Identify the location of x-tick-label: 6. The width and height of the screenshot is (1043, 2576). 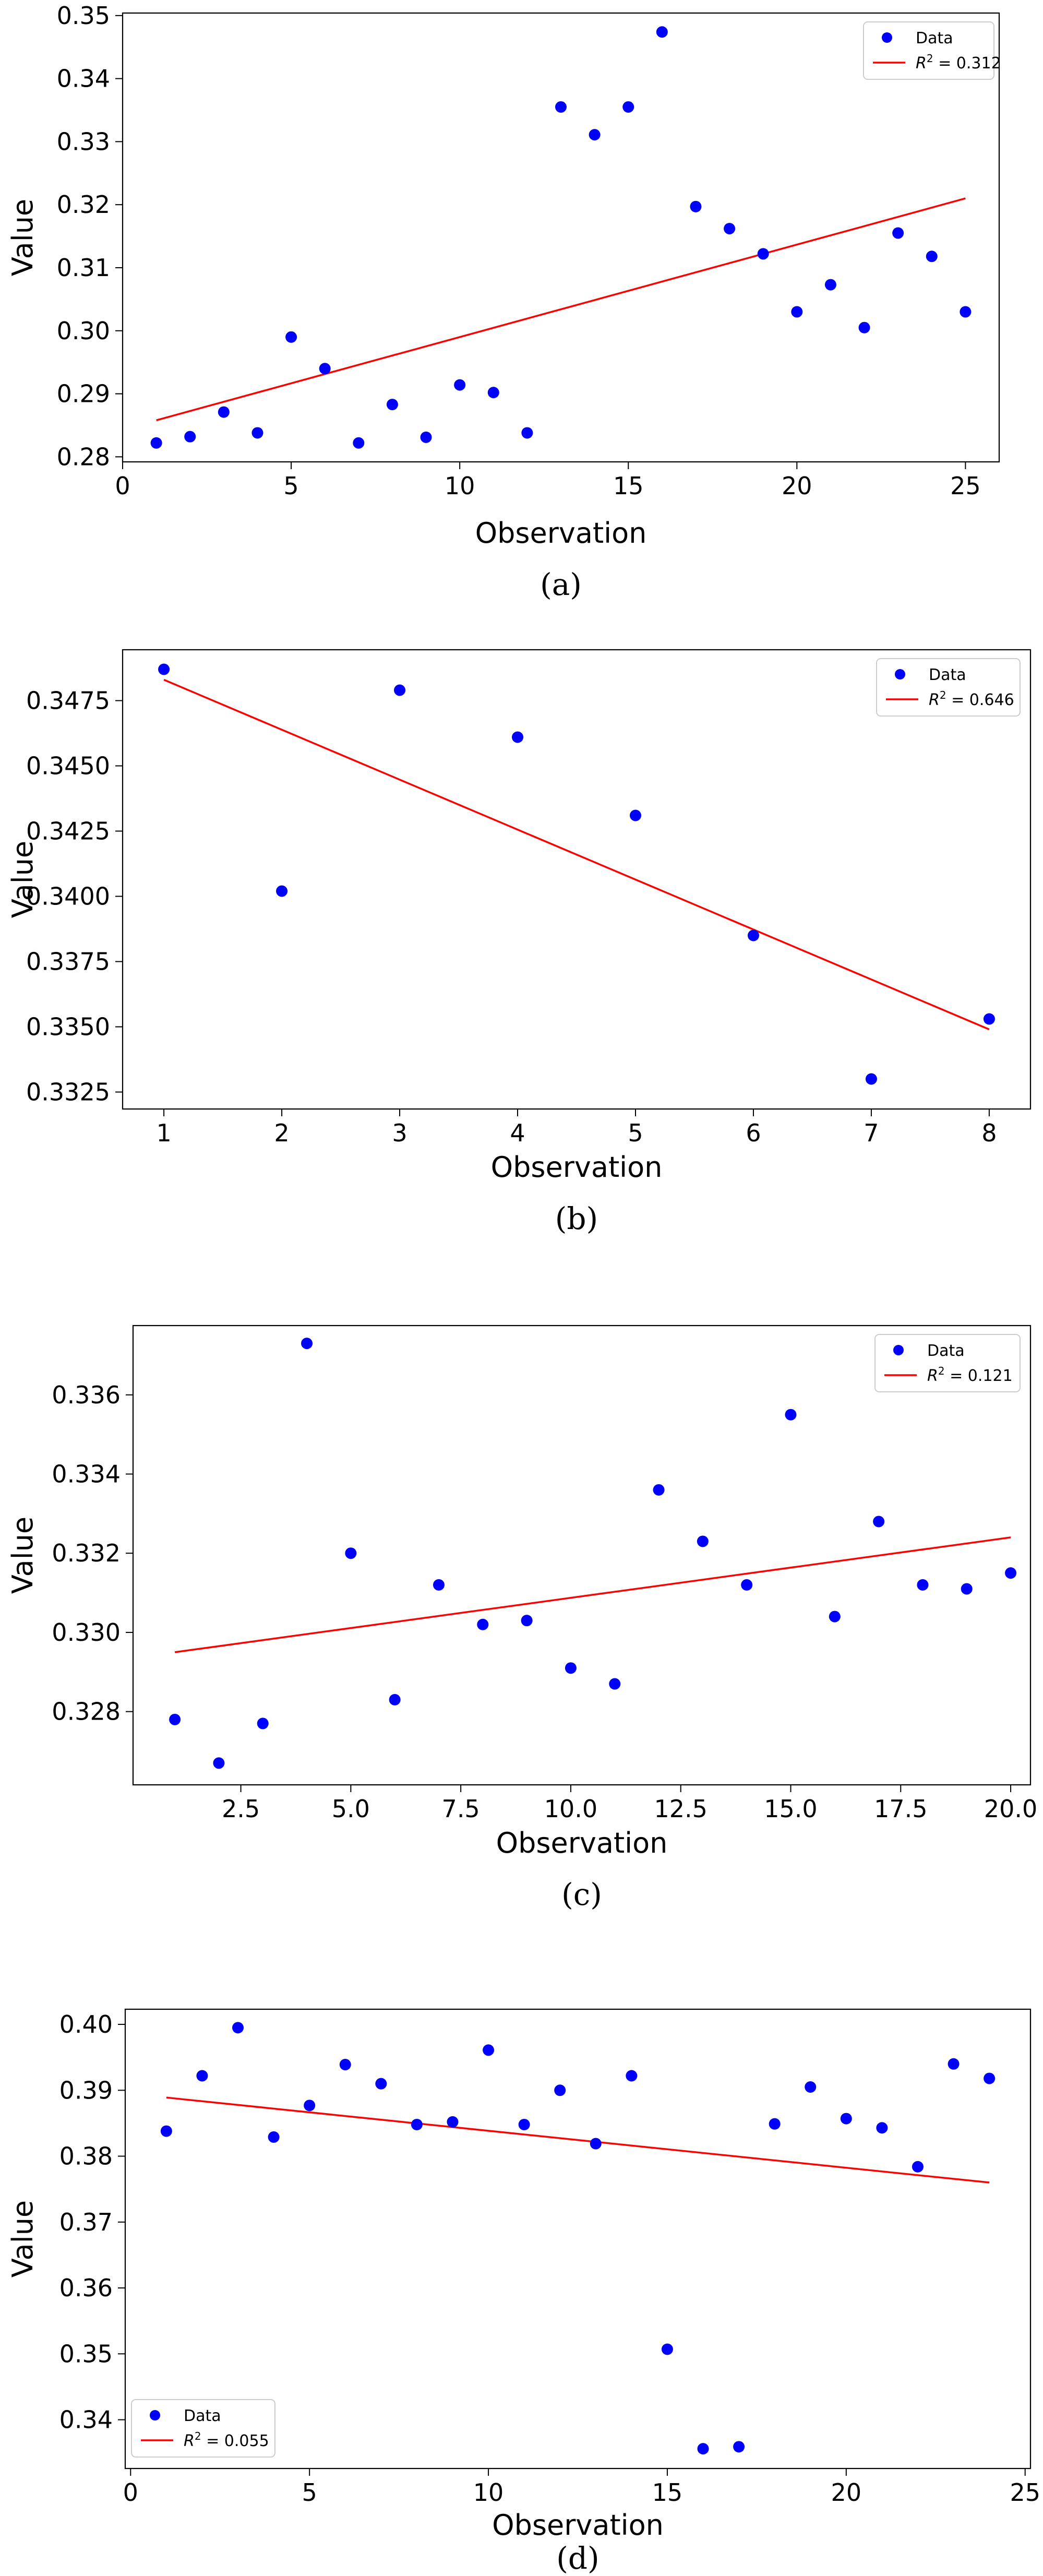
(753, 1133).